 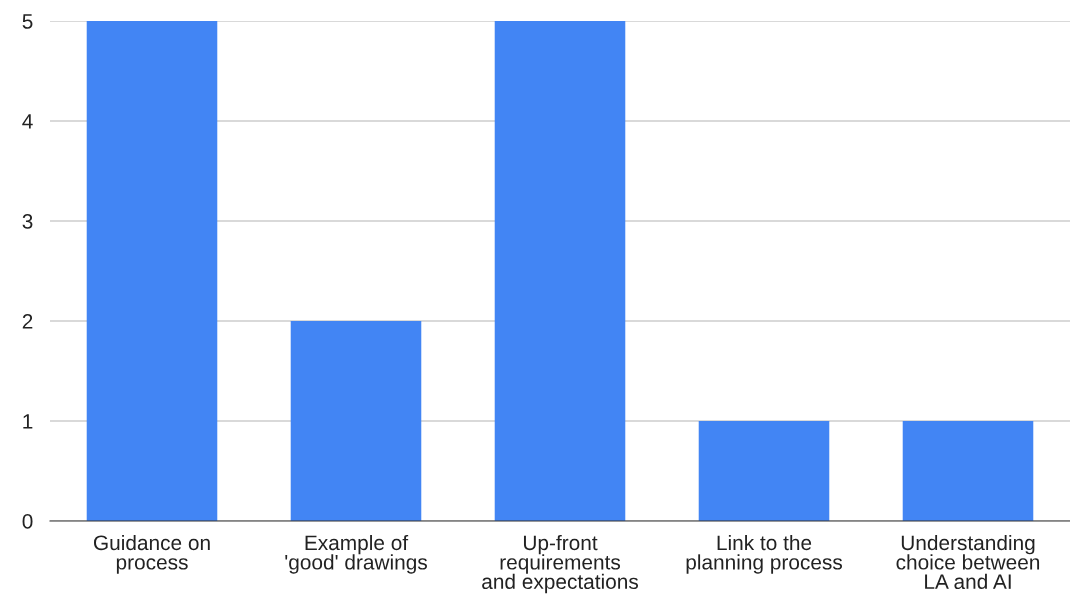 I want to click on y-tick-label: 1, so click(x=28, y=421).